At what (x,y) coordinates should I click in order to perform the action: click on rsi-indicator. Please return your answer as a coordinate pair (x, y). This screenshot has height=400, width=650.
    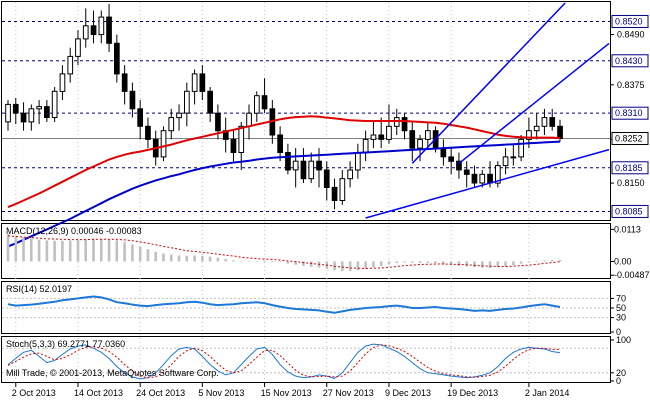
    Looking at the image, I should click on (306, 307).